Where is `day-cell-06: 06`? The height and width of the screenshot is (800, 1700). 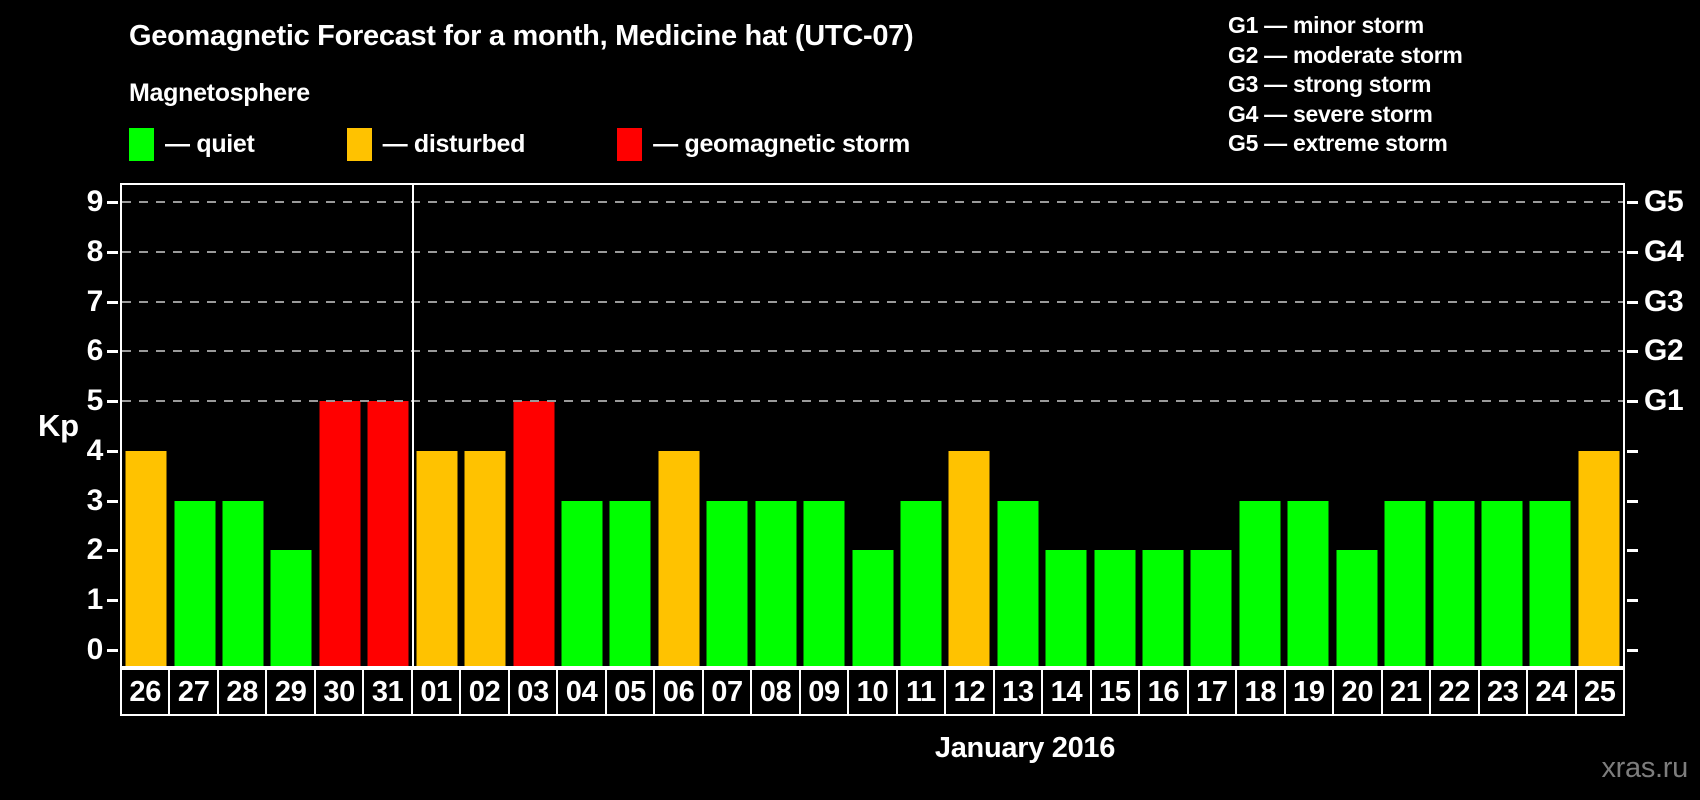 day-cell-06: 06 is located at coordinates (678, 692).